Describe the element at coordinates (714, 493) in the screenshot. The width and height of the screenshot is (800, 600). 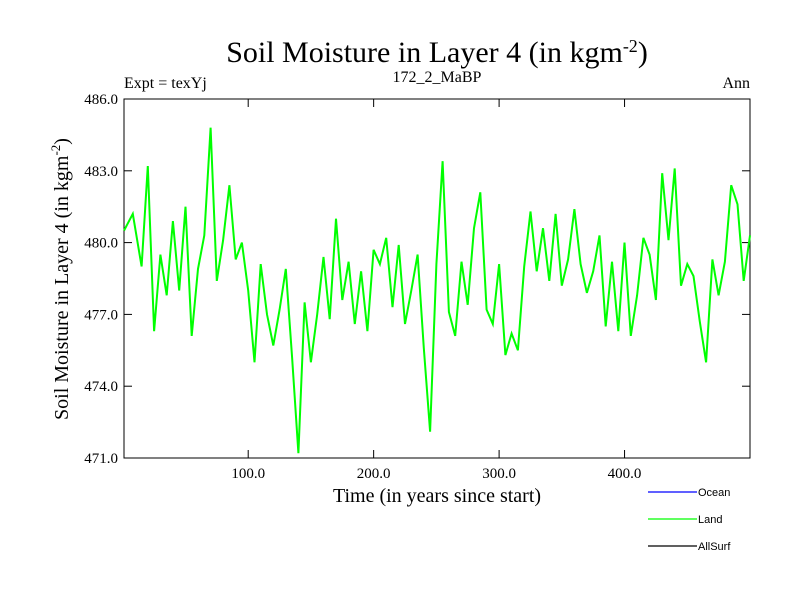
I see `legend-label-ocean: Ocean` at that location.